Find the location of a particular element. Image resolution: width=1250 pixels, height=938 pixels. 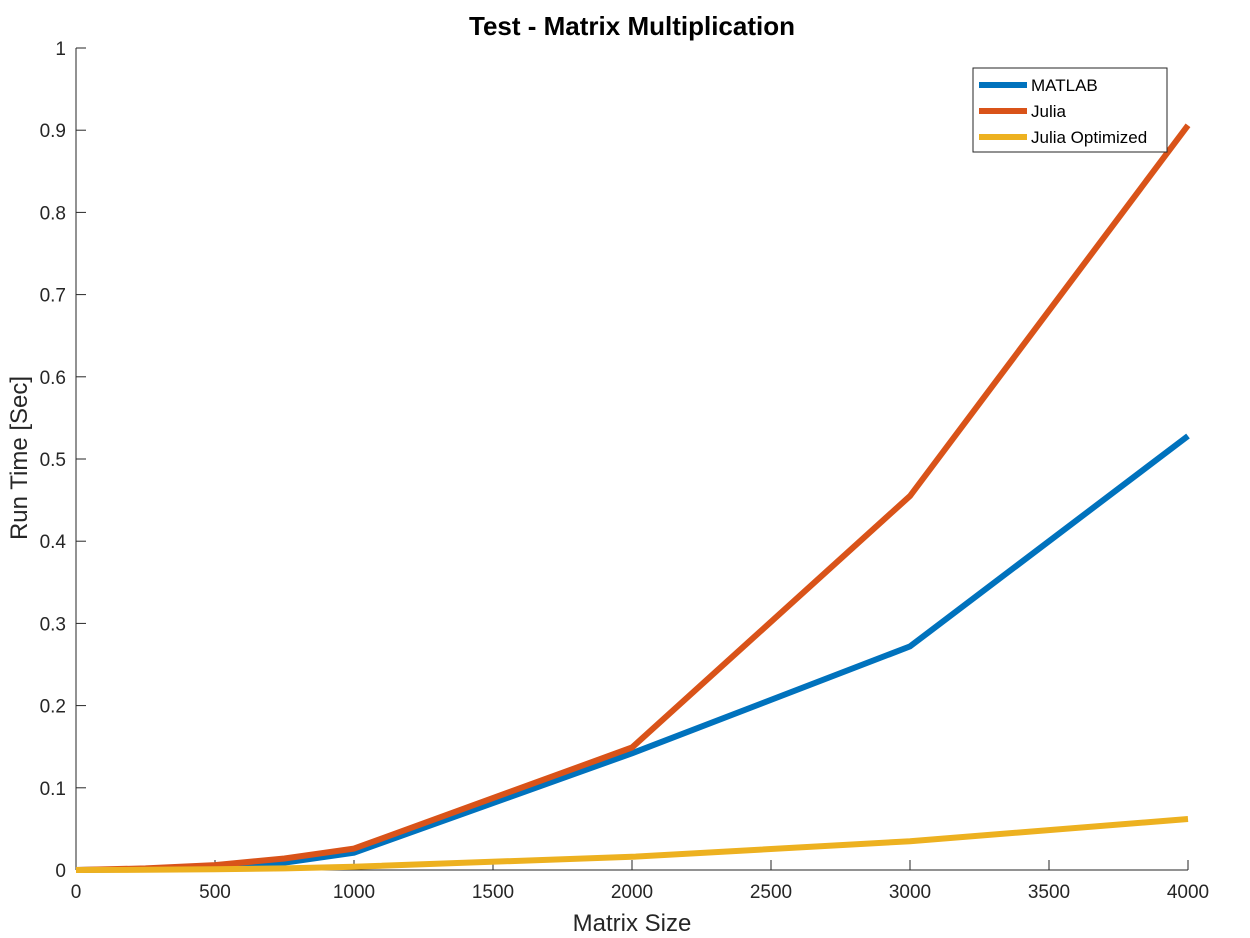

y-tick-label: 0.4 is located at coordinates (53, 542).